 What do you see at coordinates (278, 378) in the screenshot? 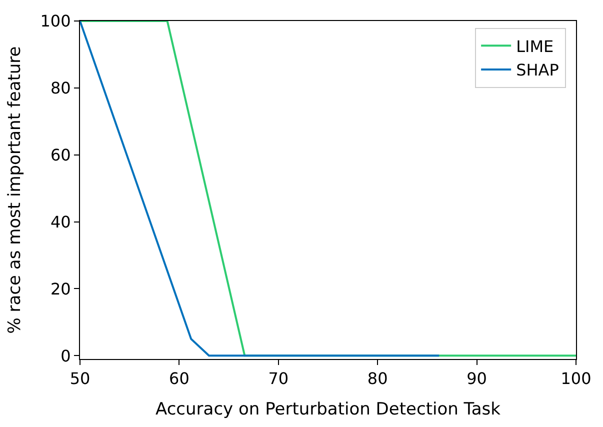
I see `x-tick-label: 70` at bounding box center [278, 378].